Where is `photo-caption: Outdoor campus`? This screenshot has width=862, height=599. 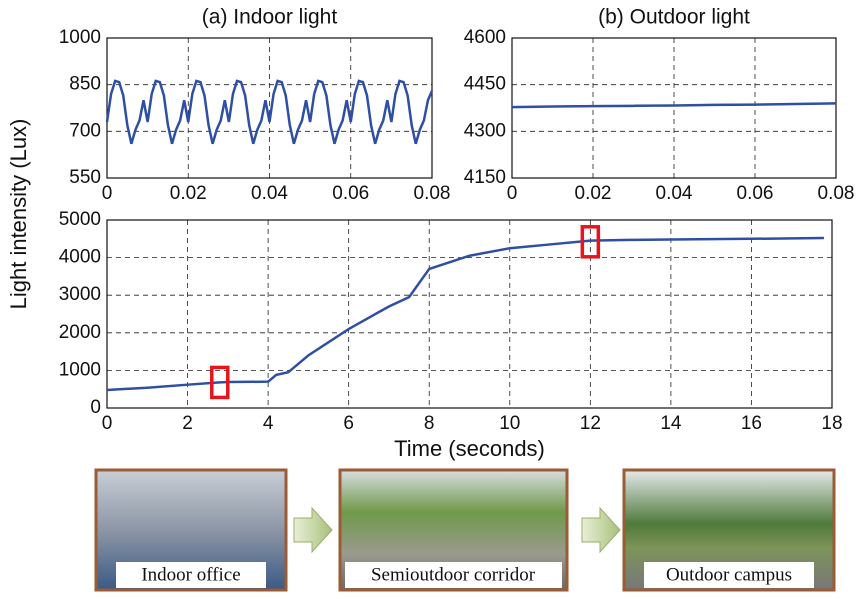
photo-caption: Outdoor campus is located at coordinates (729, 574).